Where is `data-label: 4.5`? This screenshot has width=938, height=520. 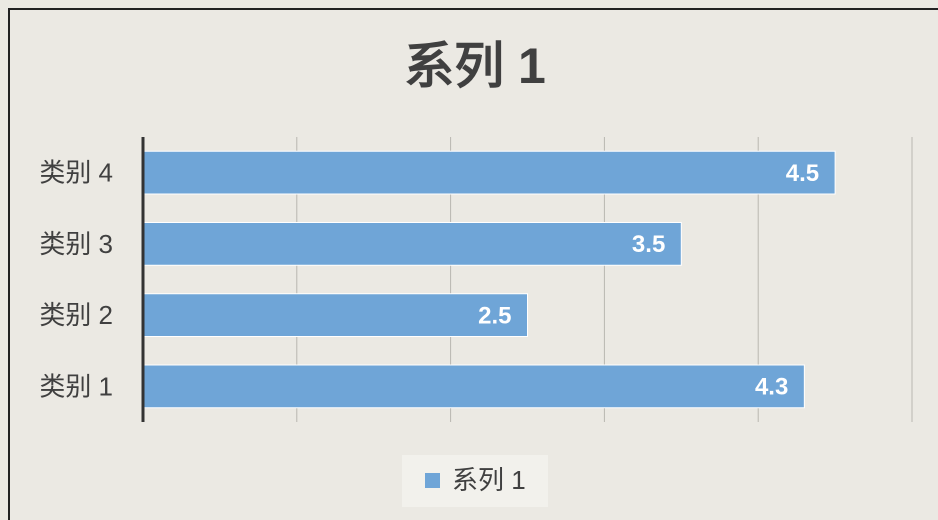
data-label: 4.5 is located at coordinates (802, 173).